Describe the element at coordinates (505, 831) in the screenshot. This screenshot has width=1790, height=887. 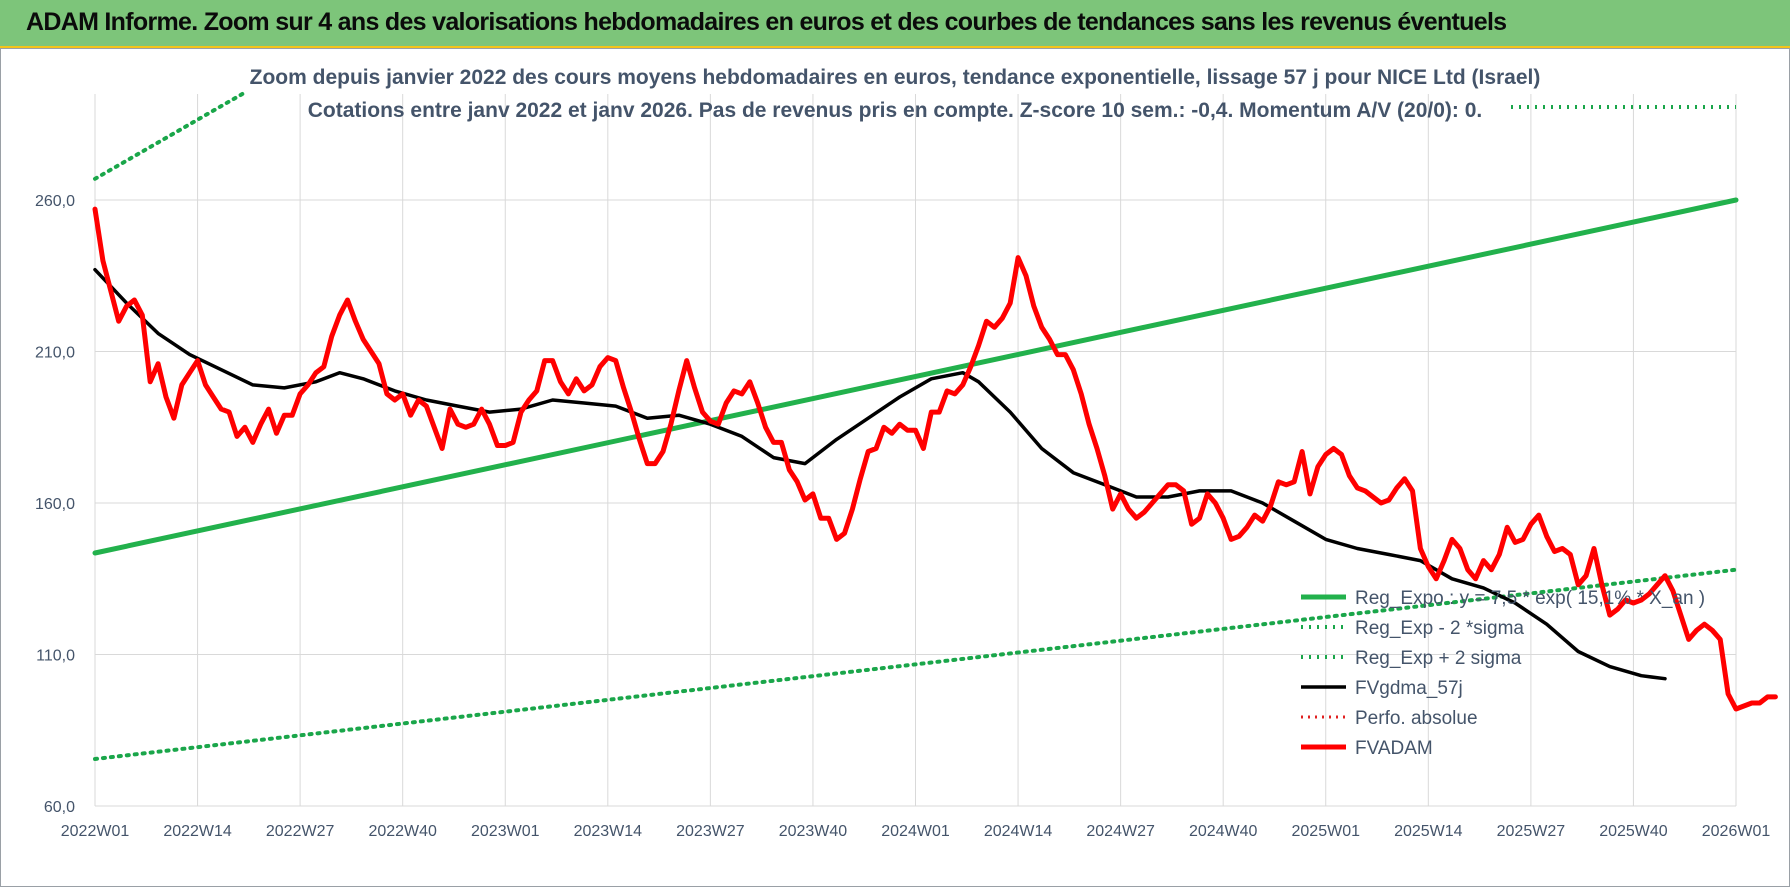
I see `x-tick-label: 2023W01` at that location.